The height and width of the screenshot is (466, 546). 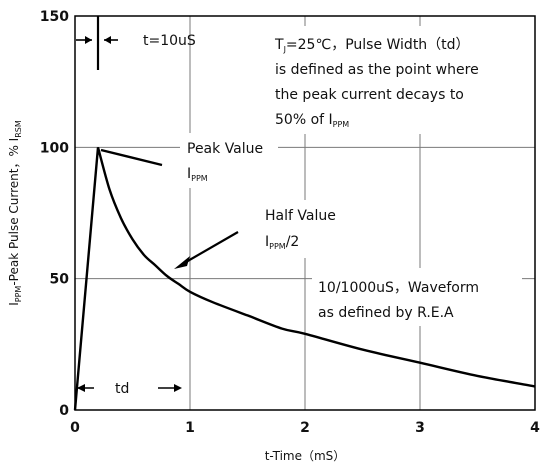 What do you see at coordinates (372, 45) in the screenshot?
I see `note-line-1: TJ=25℃，Pulse Width（td）` at bounding box center [372, 45].